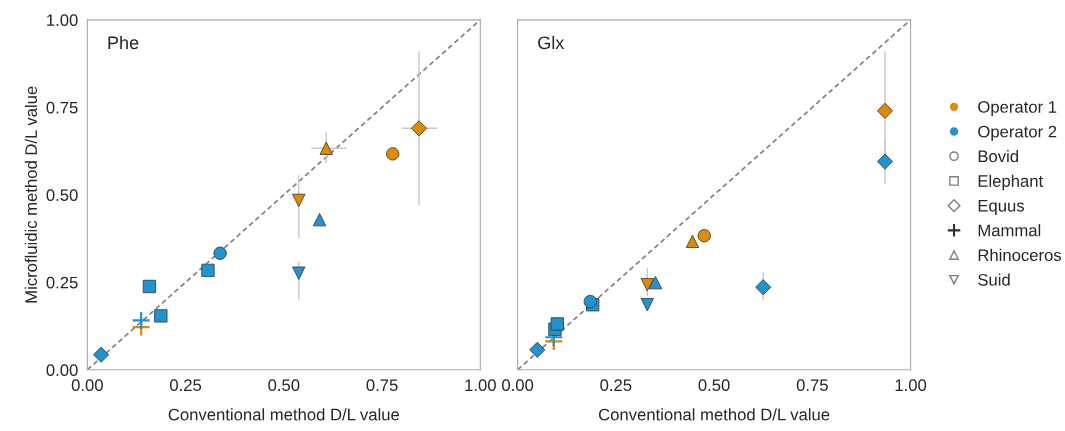  I want to click on point, so click(141, 320).